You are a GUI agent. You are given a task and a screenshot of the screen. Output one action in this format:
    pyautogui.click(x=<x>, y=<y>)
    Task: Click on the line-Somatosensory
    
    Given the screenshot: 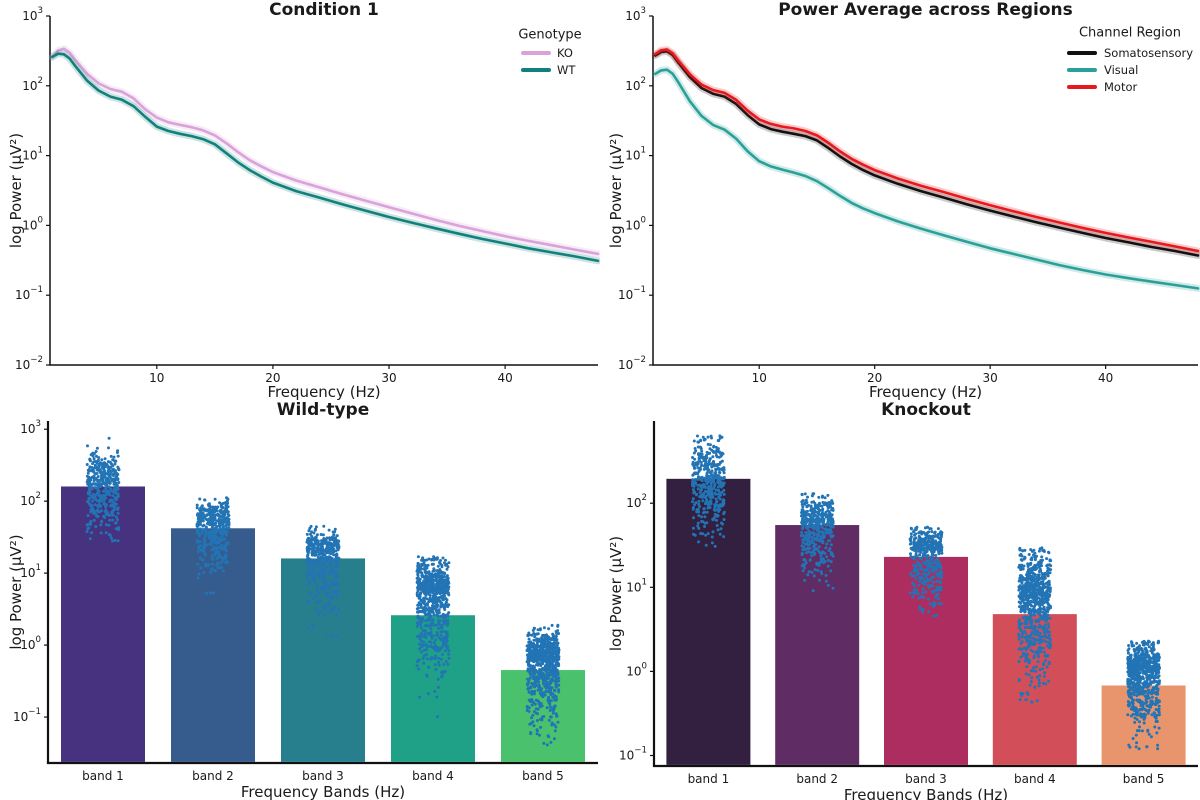 What is the action you would take?
    pyautogui.click(x=927, y=153)
    